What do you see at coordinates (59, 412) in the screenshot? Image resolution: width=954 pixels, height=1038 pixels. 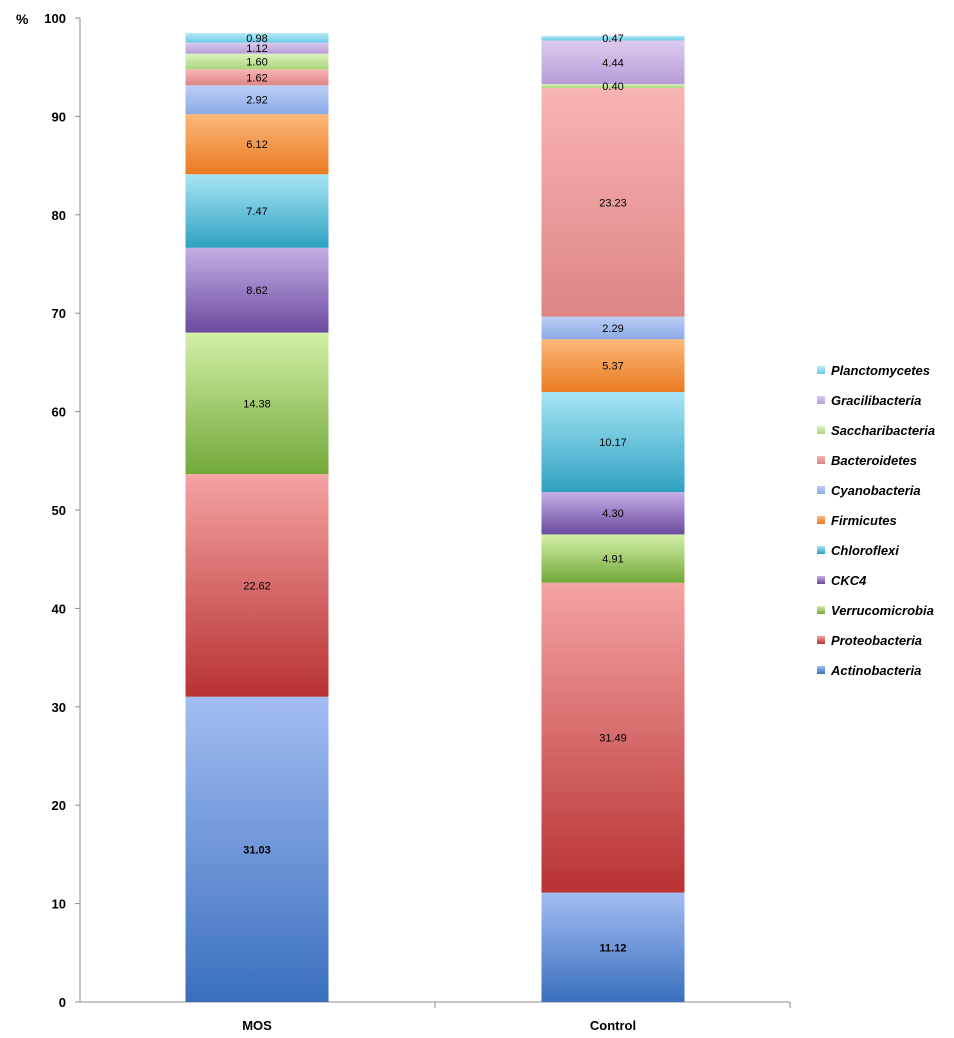 I see `y-tick-label: 60` at bounding box center [59, 412].